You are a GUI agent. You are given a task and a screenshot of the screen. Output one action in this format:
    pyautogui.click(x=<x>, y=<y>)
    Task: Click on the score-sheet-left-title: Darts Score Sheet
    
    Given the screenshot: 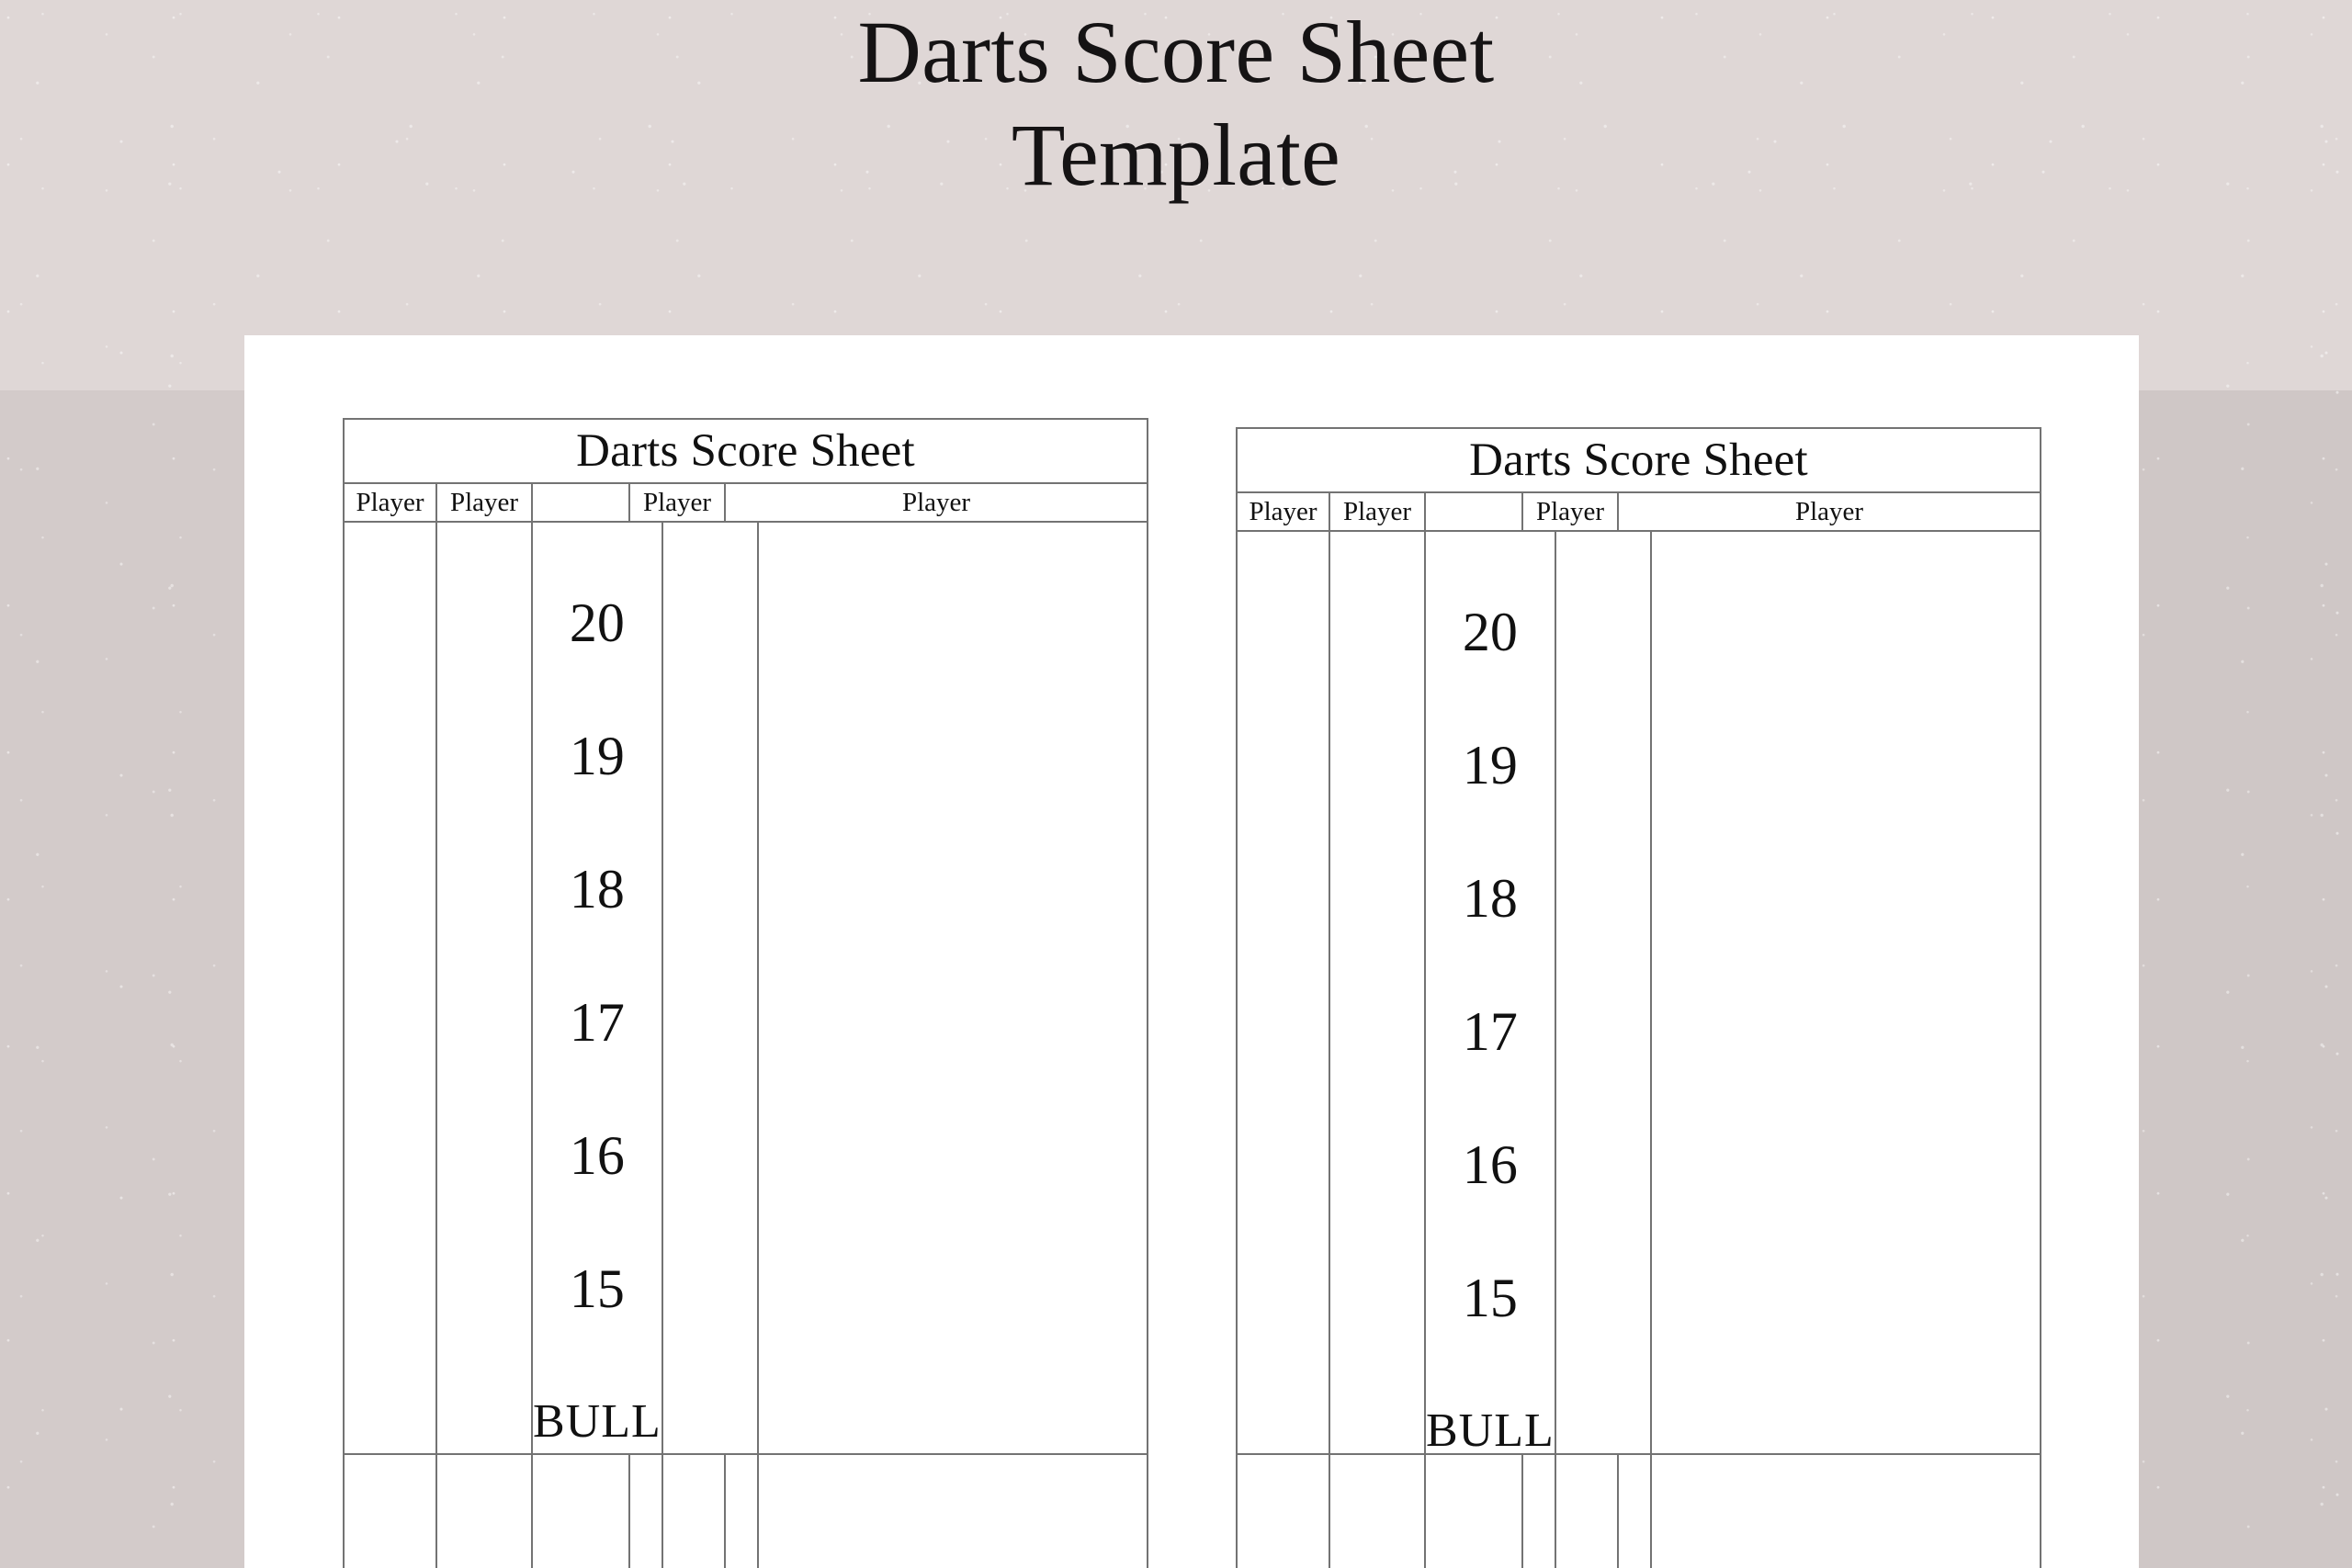 What is the action you would take?
    pyautogui.click(x=746, y=452)
    